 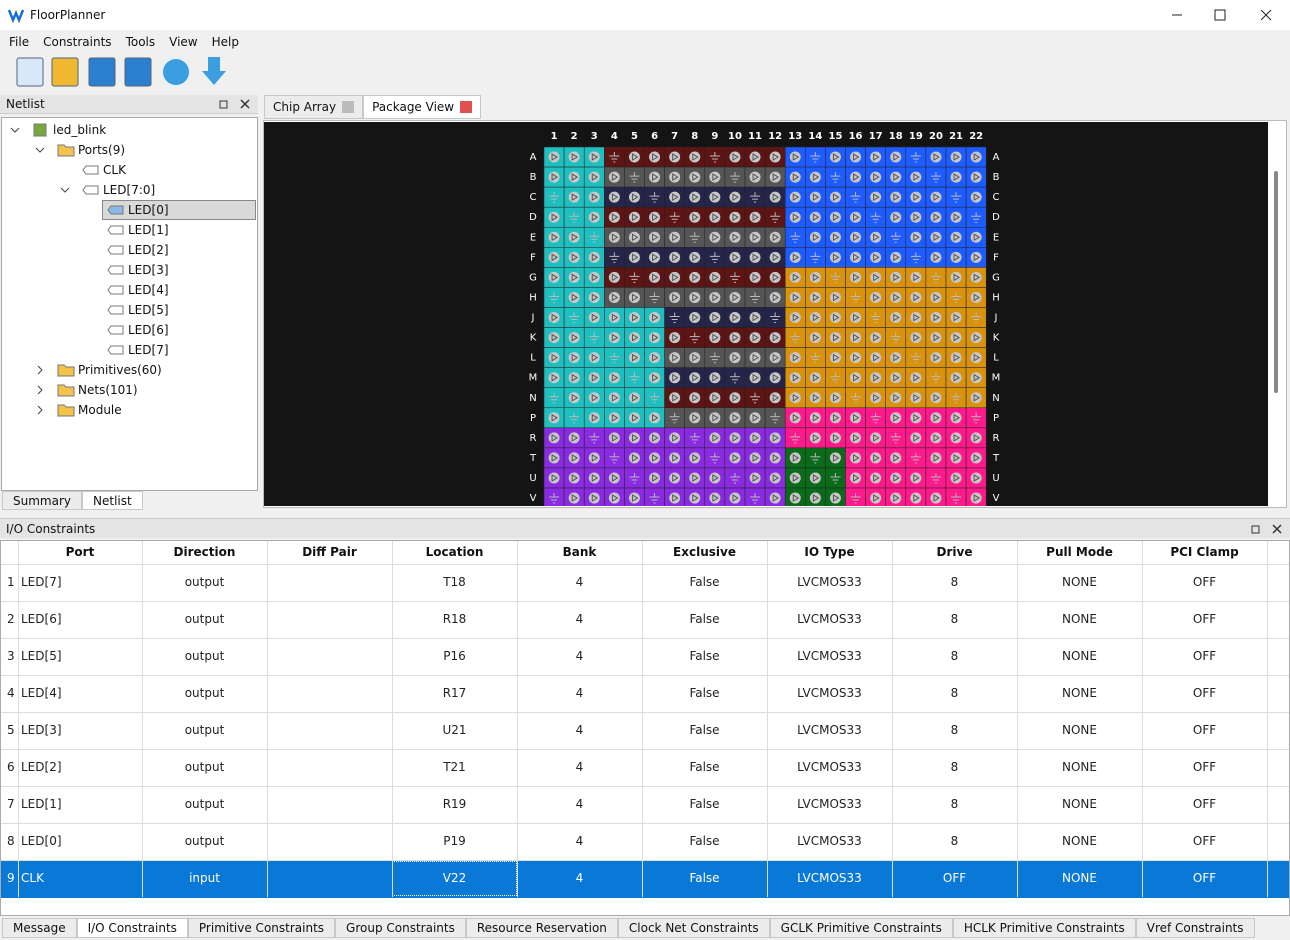 I want to click on close, so click(x=1266, y=15).